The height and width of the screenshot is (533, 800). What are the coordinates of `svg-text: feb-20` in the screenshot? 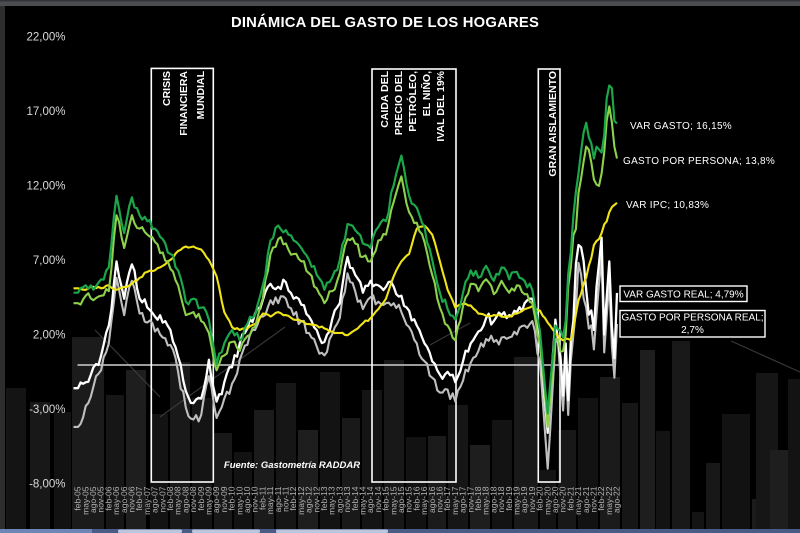 It's located at (540, 498).